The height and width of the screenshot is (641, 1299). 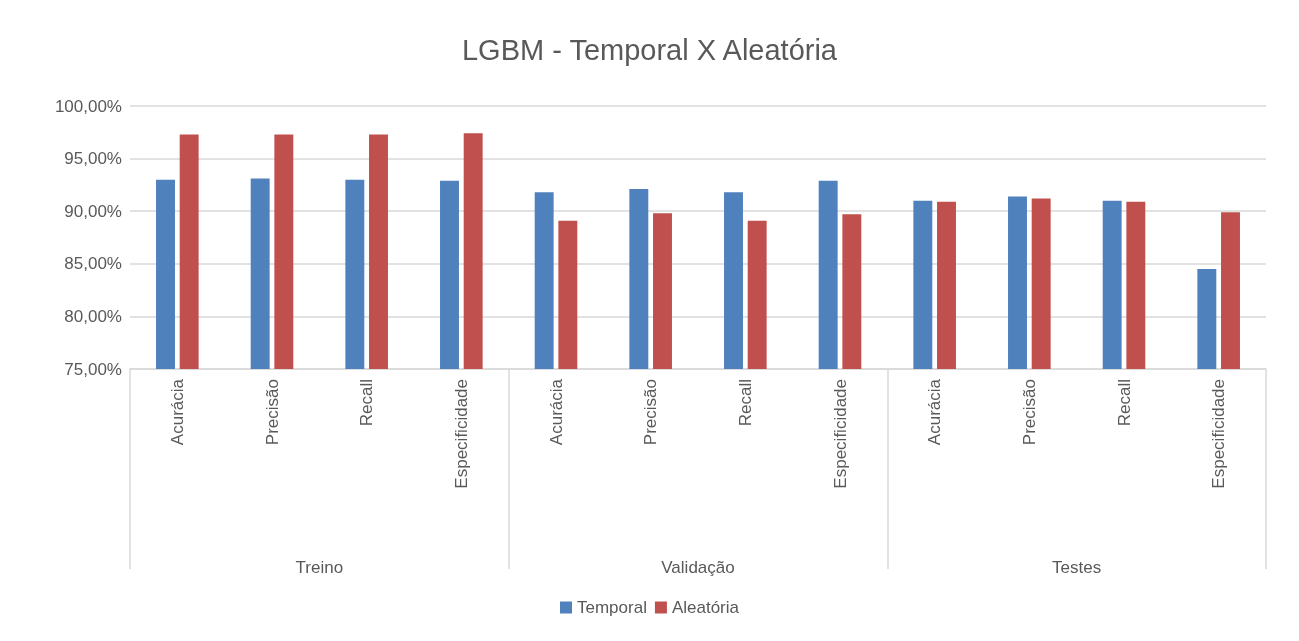 What do you see at coordinates (319, 567) in the screenshot?
I see `text: Treino` at bounding box center [319, 567].